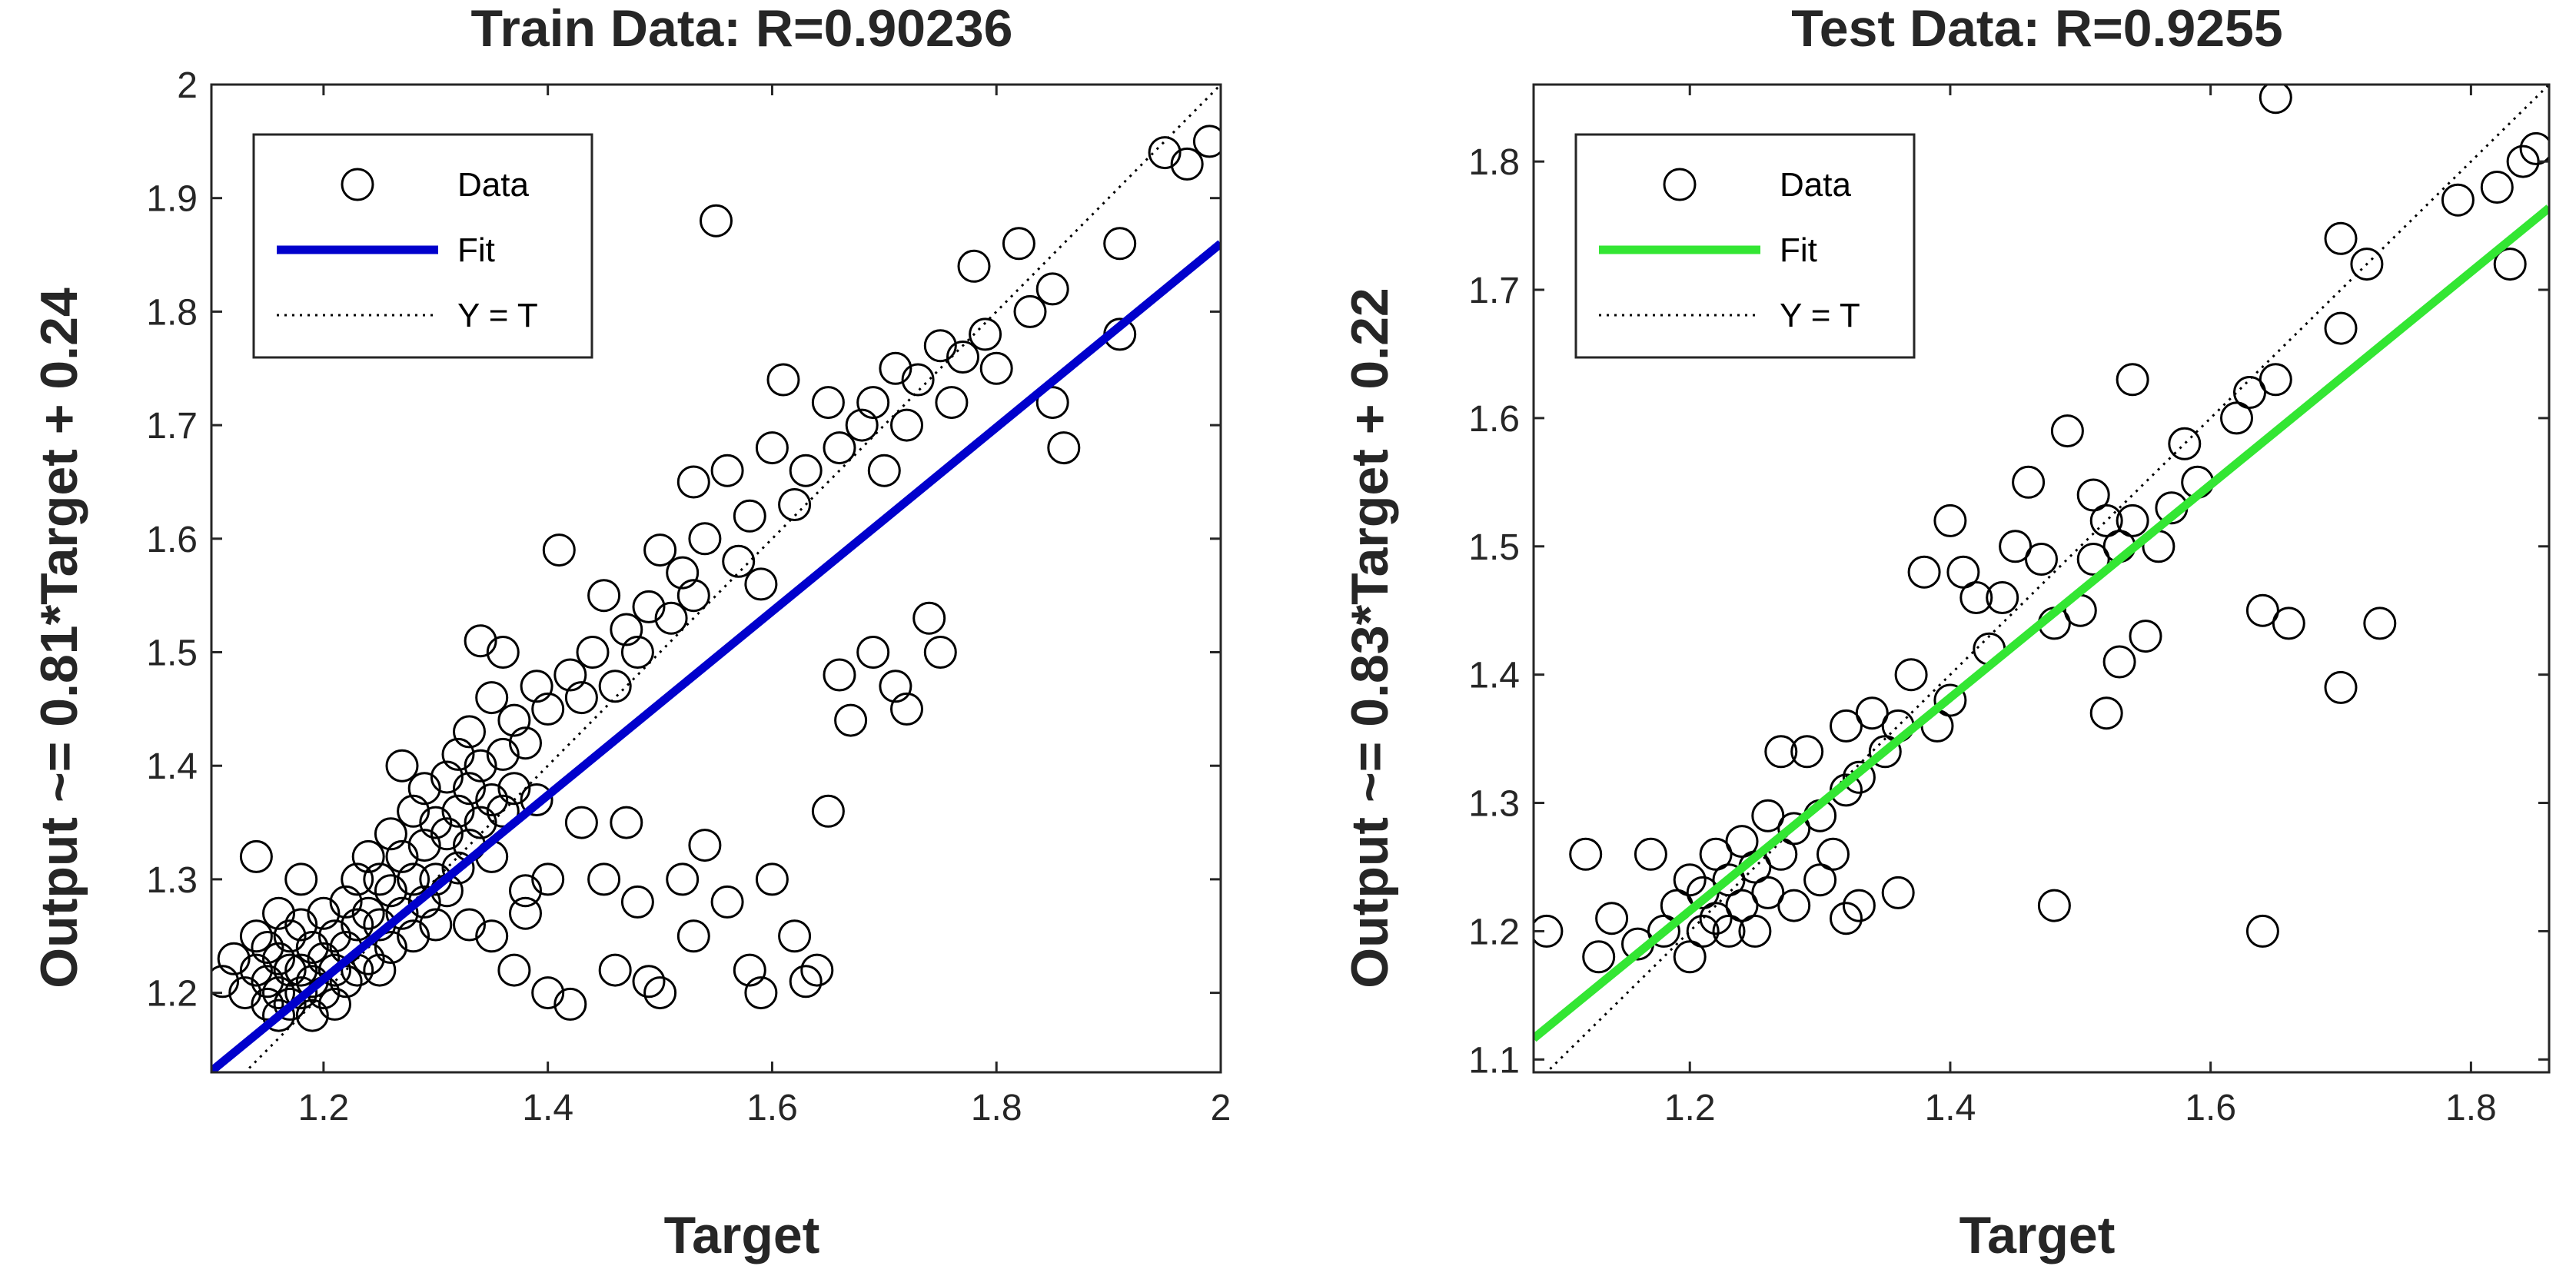 This screenshot has width=2576, height=1286. What do you see at coordinates (1951, 1108) in the screenshot?
I see `test-x-tick-label: 1.4` at bounding box center [1951, 1108].